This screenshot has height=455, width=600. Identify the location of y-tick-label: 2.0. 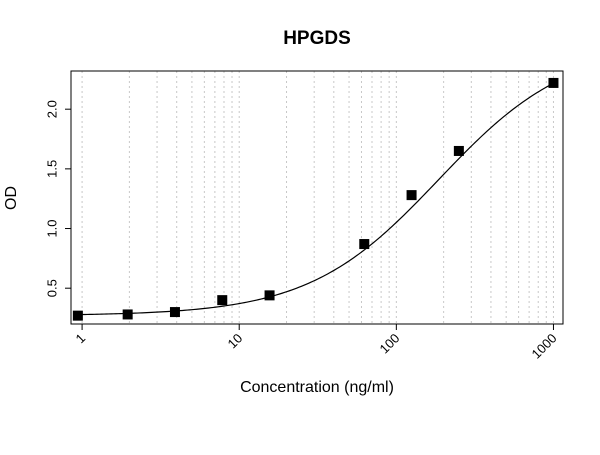
(51, 109).